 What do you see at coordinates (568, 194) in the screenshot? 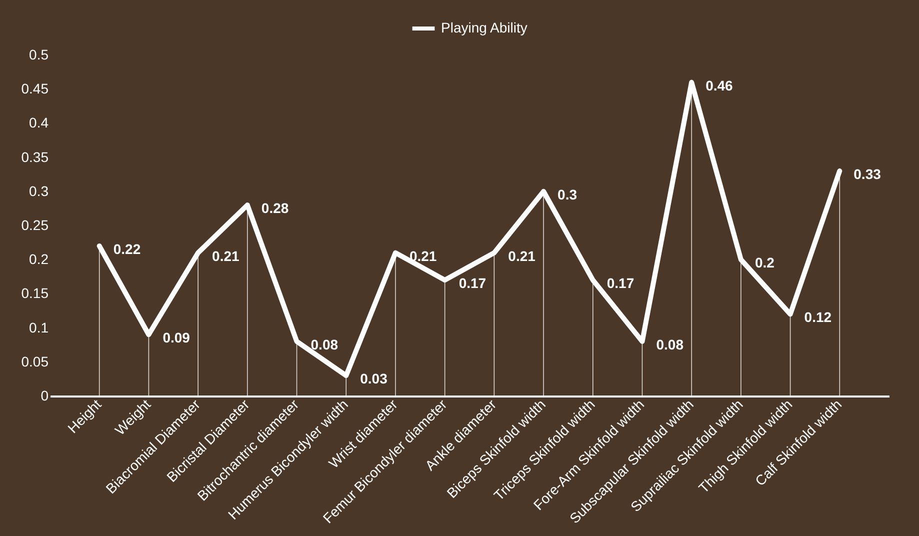
I see `data-label: 0.3` at bounding box center [568, 194].